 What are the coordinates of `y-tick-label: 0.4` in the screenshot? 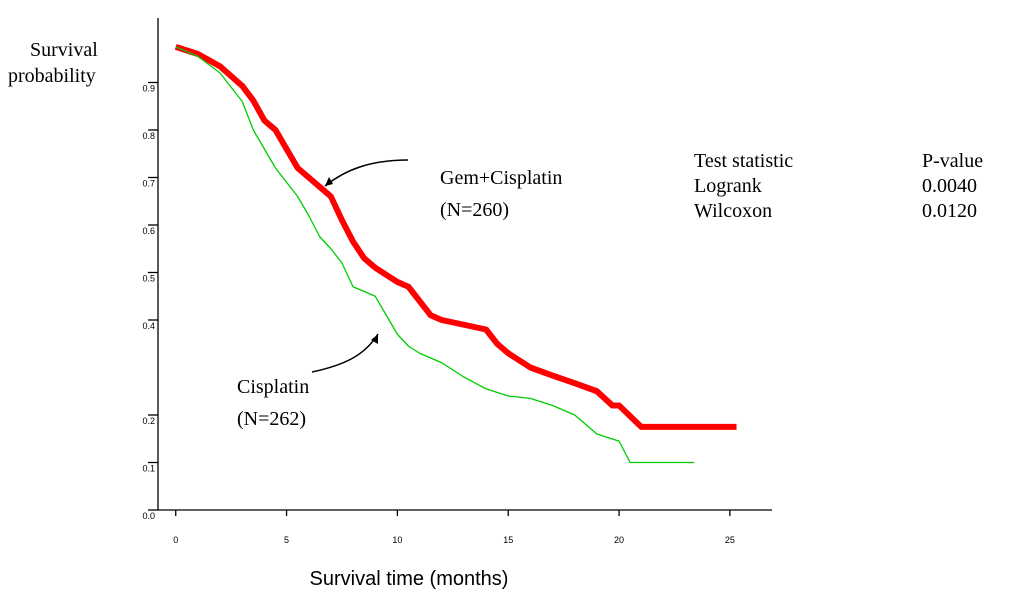 It's located at (148, 326).